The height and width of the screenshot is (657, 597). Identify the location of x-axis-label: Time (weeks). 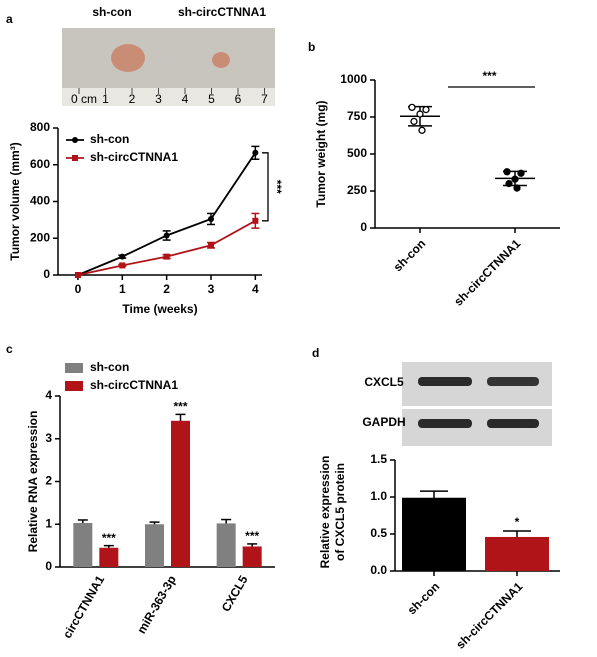
(159, 309).